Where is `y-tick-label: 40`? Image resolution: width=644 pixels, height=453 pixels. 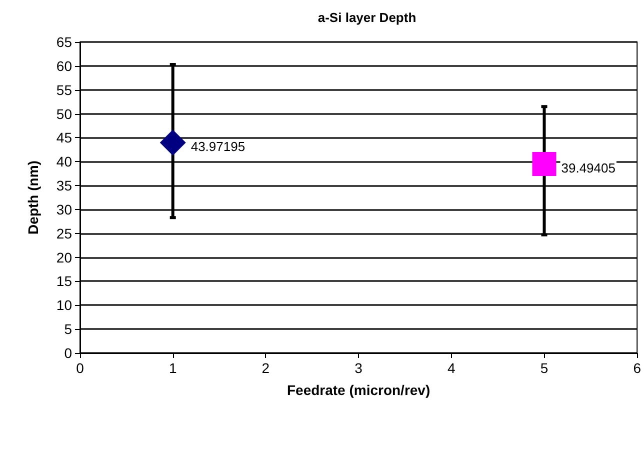
y-tick-label: 40 is located at coordinates (64, 162).